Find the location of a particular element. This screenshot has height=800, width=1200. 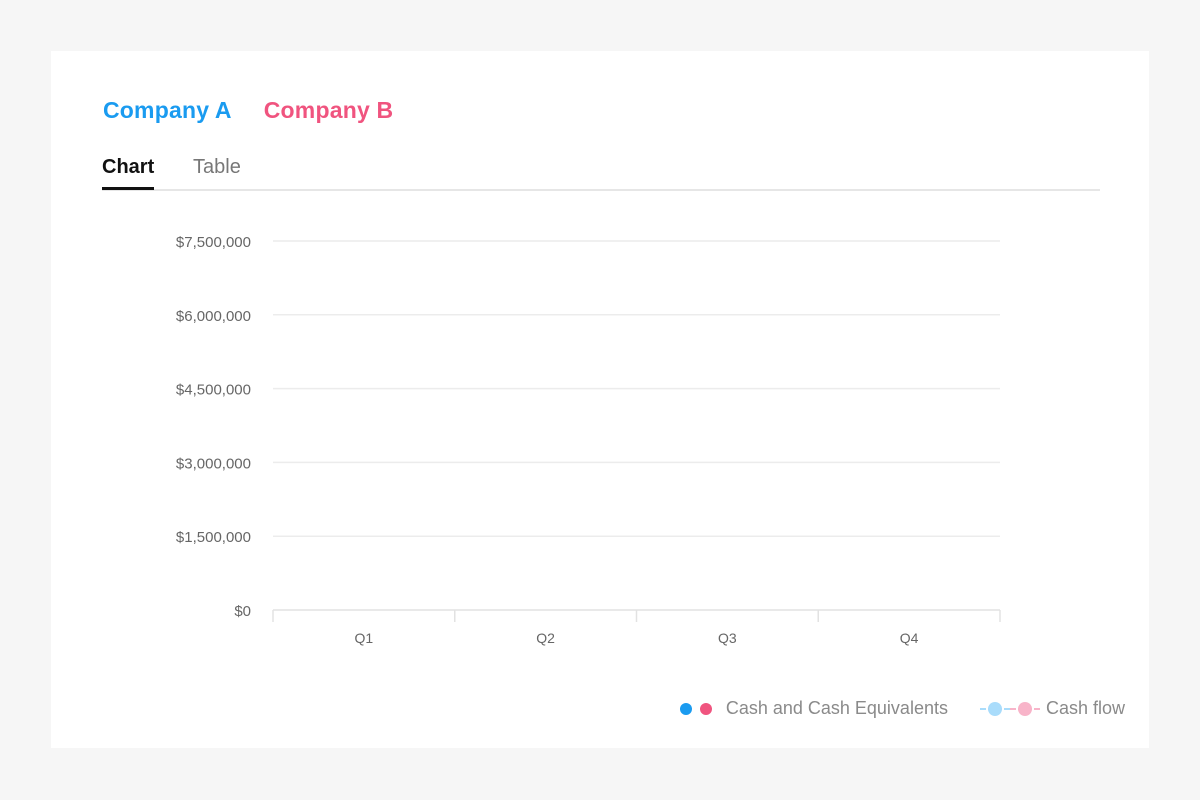

chart-legend: Cash and Cash Equivalents Cash flow is located at coordinates (902, 708).